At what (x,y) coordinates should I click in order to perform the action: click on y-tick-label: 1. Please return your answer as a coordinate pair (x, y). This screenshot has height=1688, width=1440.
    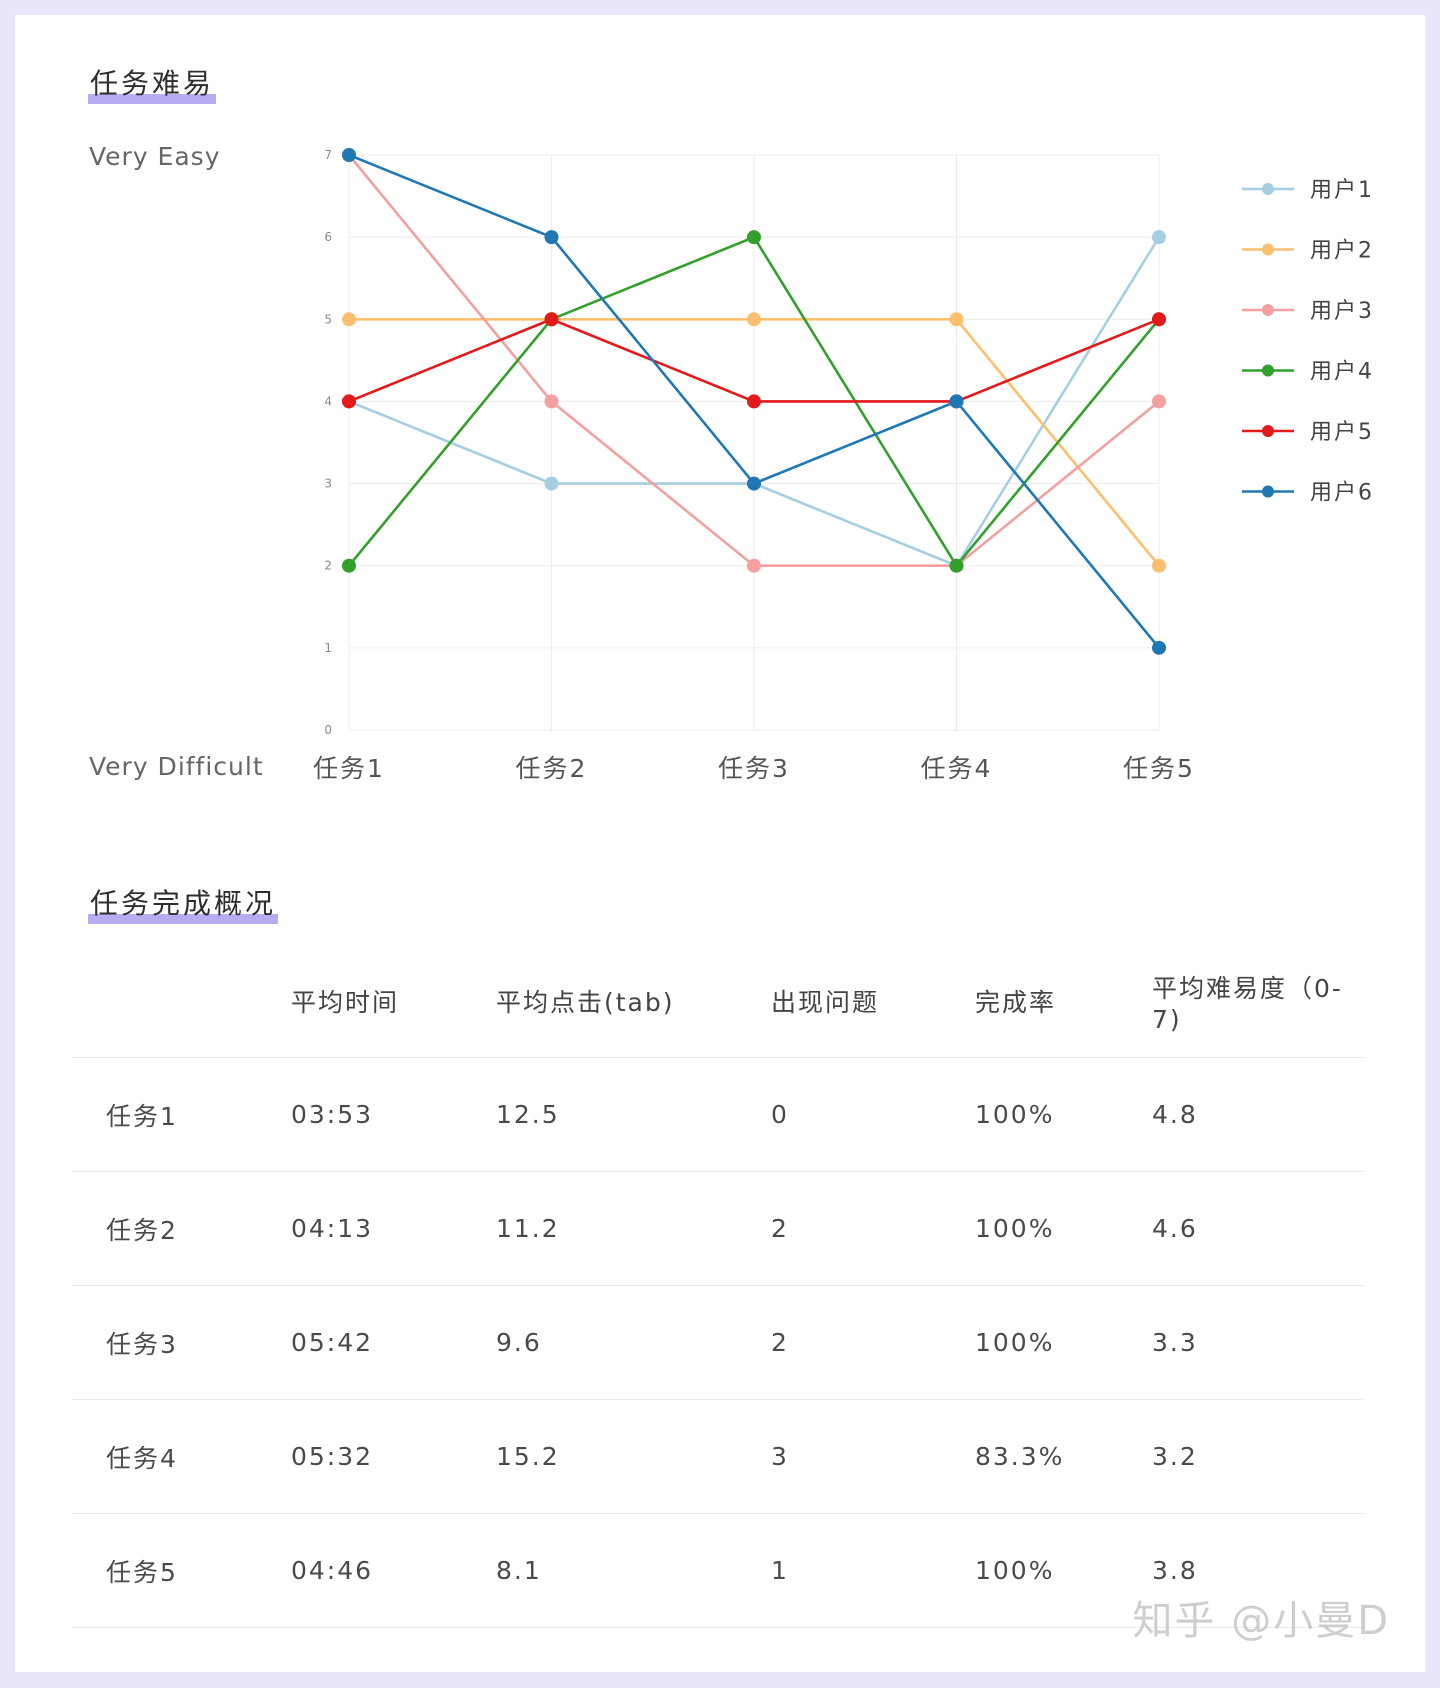
    Looking at the image, I should click on (328, 648).